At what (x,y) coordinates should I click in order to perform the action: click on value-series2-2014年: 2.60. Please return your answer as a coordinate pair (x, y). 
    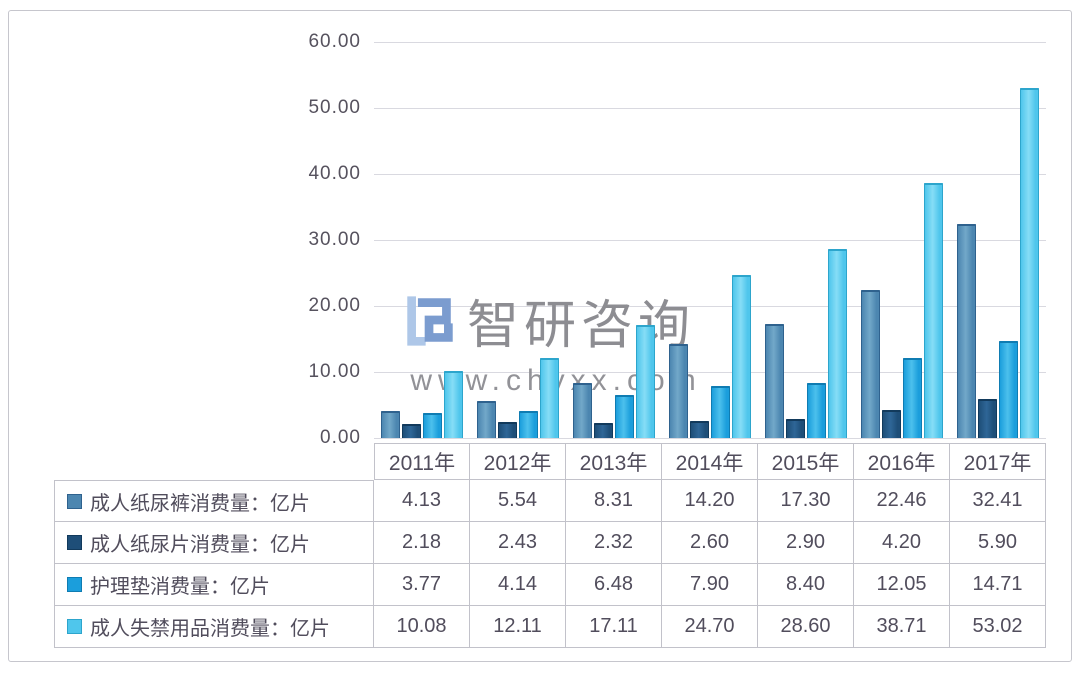
    Looking at the image, I should click on (710, 543).